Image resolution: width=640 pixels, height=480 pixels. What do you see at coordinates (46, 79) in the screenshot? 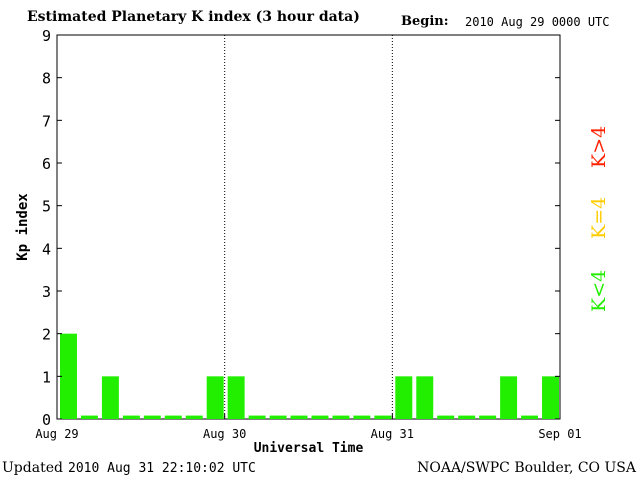
I see `y-tick-label: 8` at bounding box center [46, 79].